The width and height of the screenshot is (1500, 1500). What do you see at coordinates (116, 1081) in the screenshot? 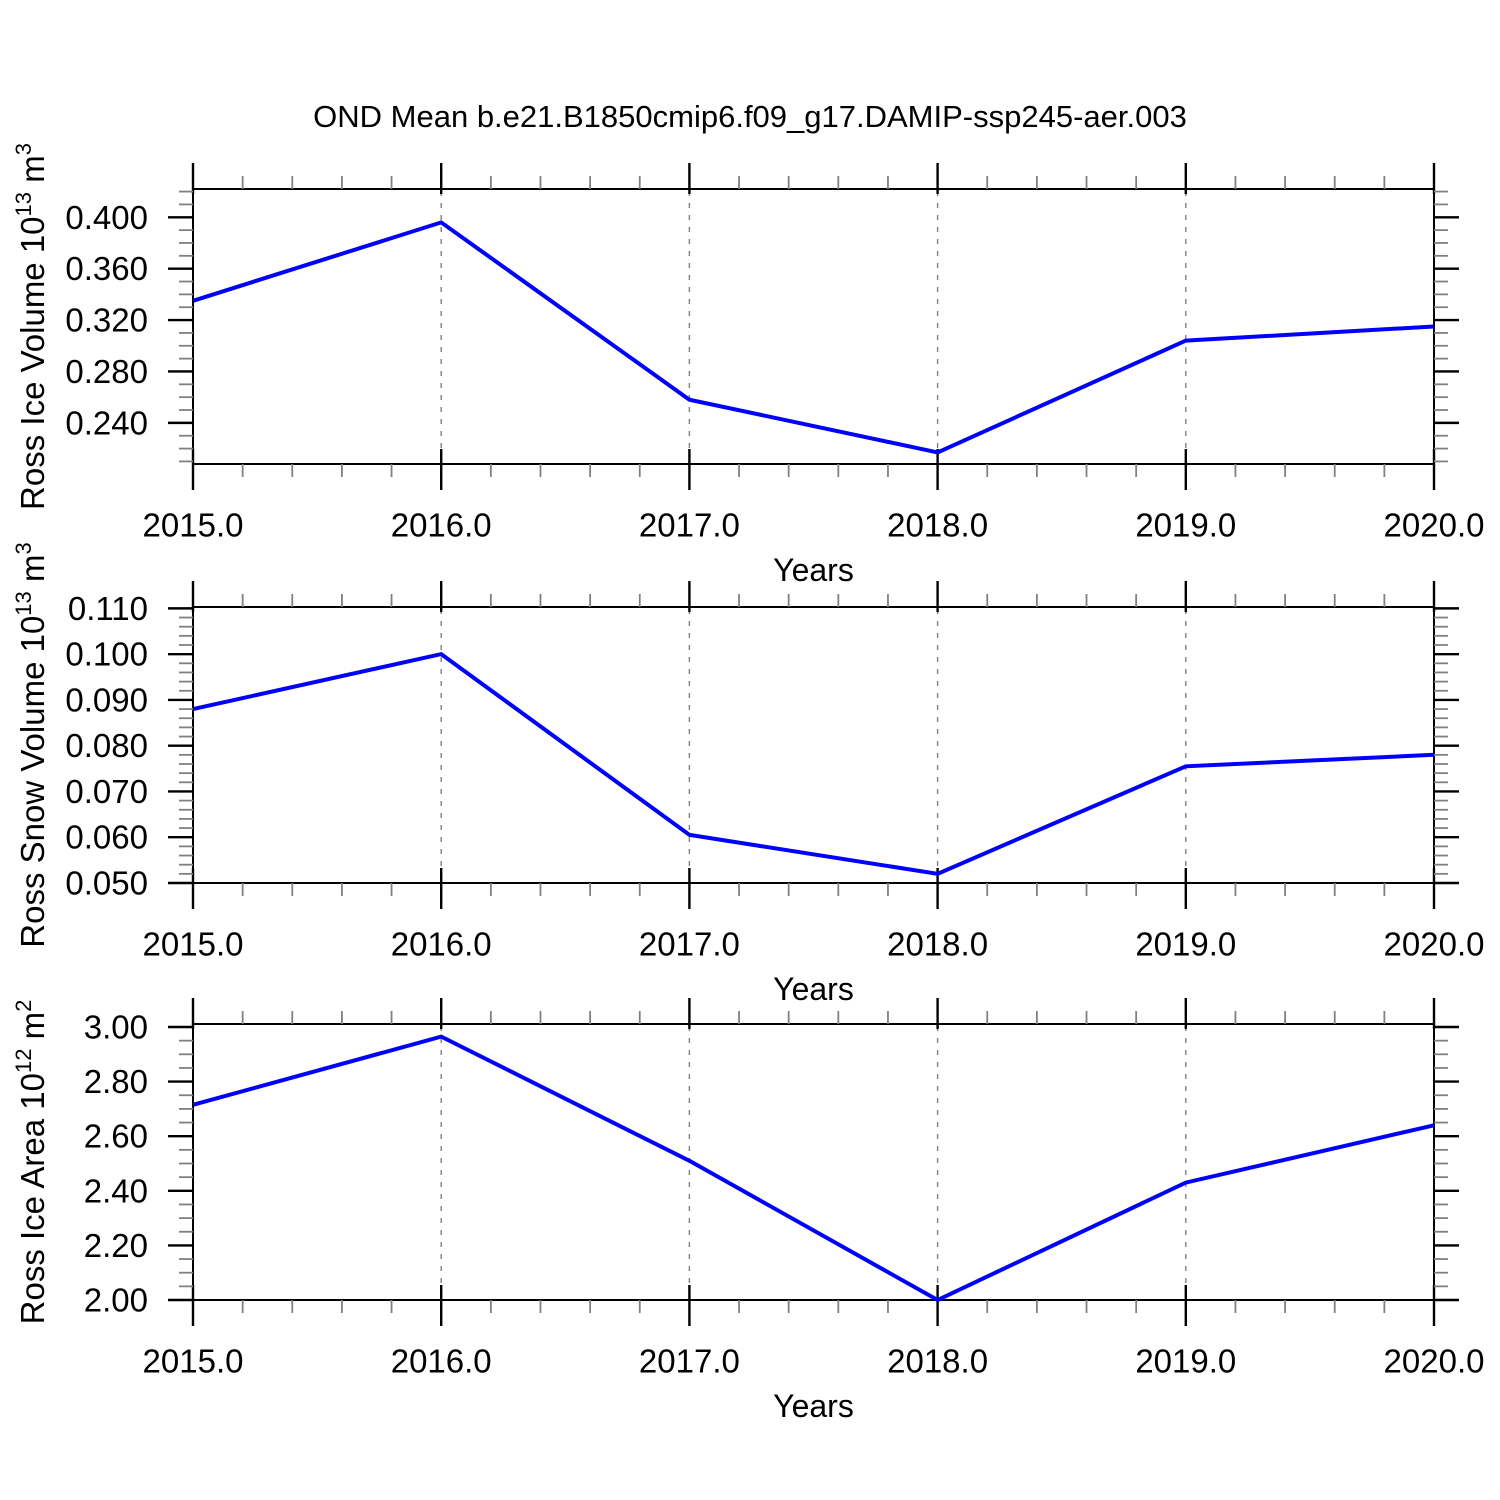
I see `y-tick-label: 2.80` at bounding box center [116, 1081].